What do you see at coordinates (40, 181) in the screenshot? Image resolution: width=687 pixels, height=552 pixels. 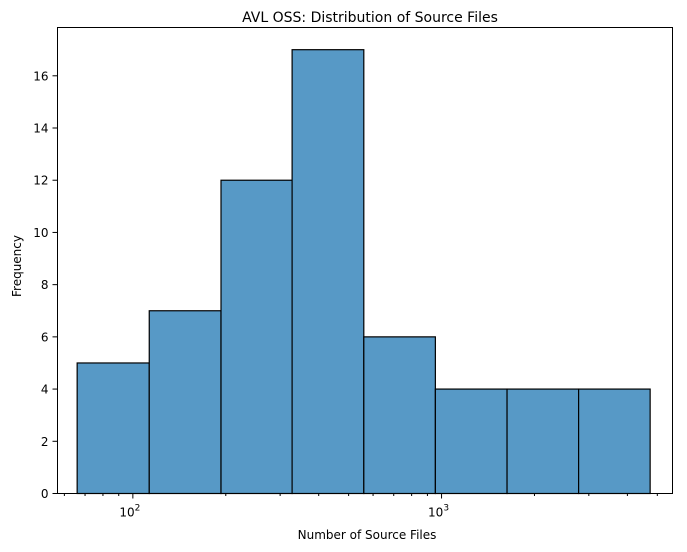 I see `y-tick-label: 12` at bounding box center [40, 181].